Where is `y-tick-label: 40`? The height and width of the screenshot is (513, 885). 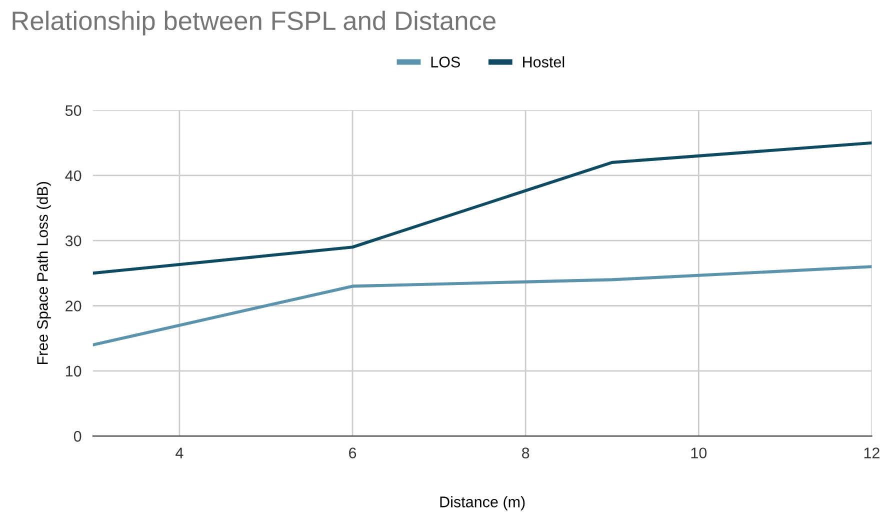 y-tick-label: 40 is located at coordinates (73, 176).